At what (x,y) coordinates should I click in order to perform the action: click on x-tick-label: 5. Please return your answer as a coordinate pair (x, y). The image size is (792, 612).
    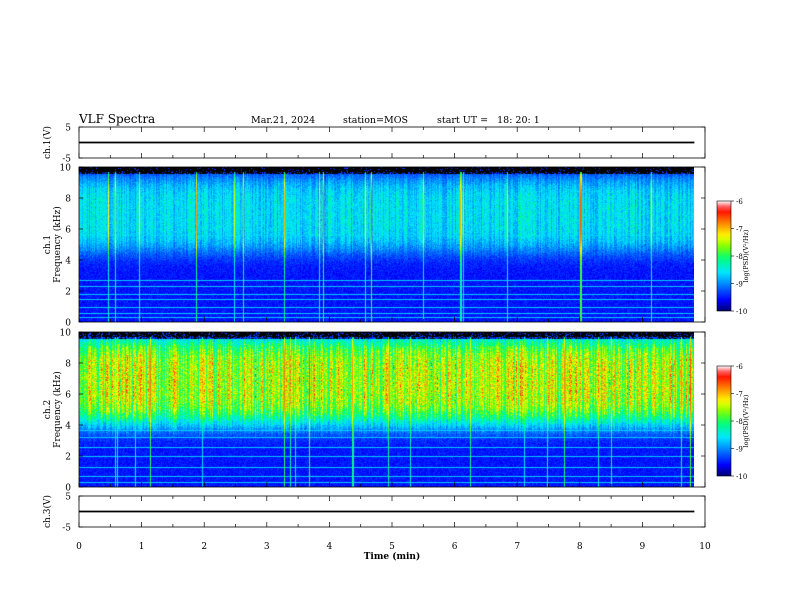
    Looking at the image, I should click on (392, 547).